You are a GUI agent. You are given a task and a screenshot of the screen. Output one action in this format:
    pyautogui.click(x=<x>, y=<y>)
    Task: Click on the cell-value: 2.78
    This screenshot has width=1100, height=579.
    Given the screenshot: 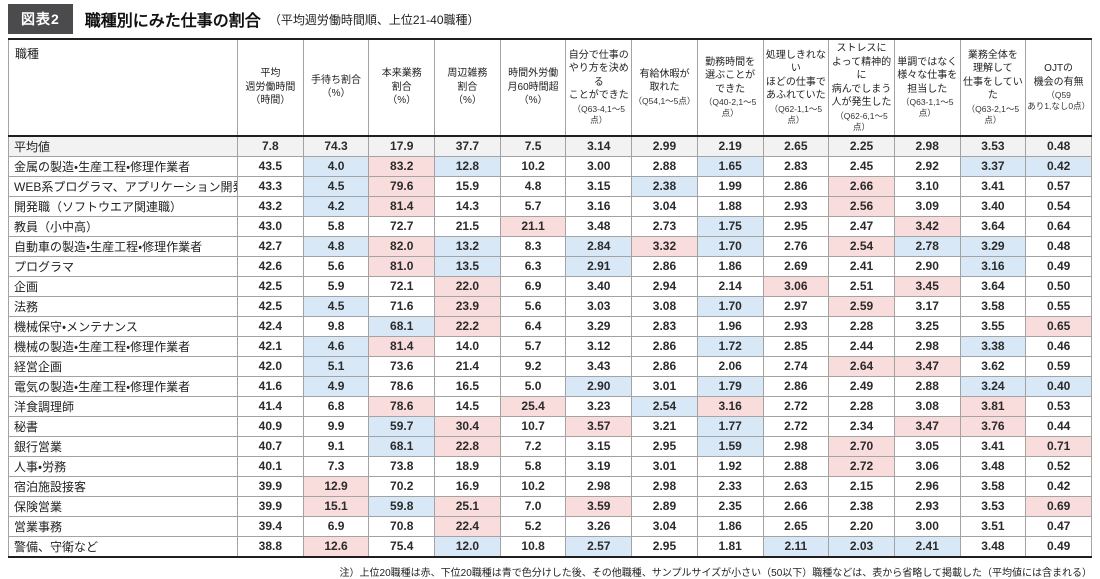 What is the action you would take?
    pyautogui.click(x=927, y=246)
    